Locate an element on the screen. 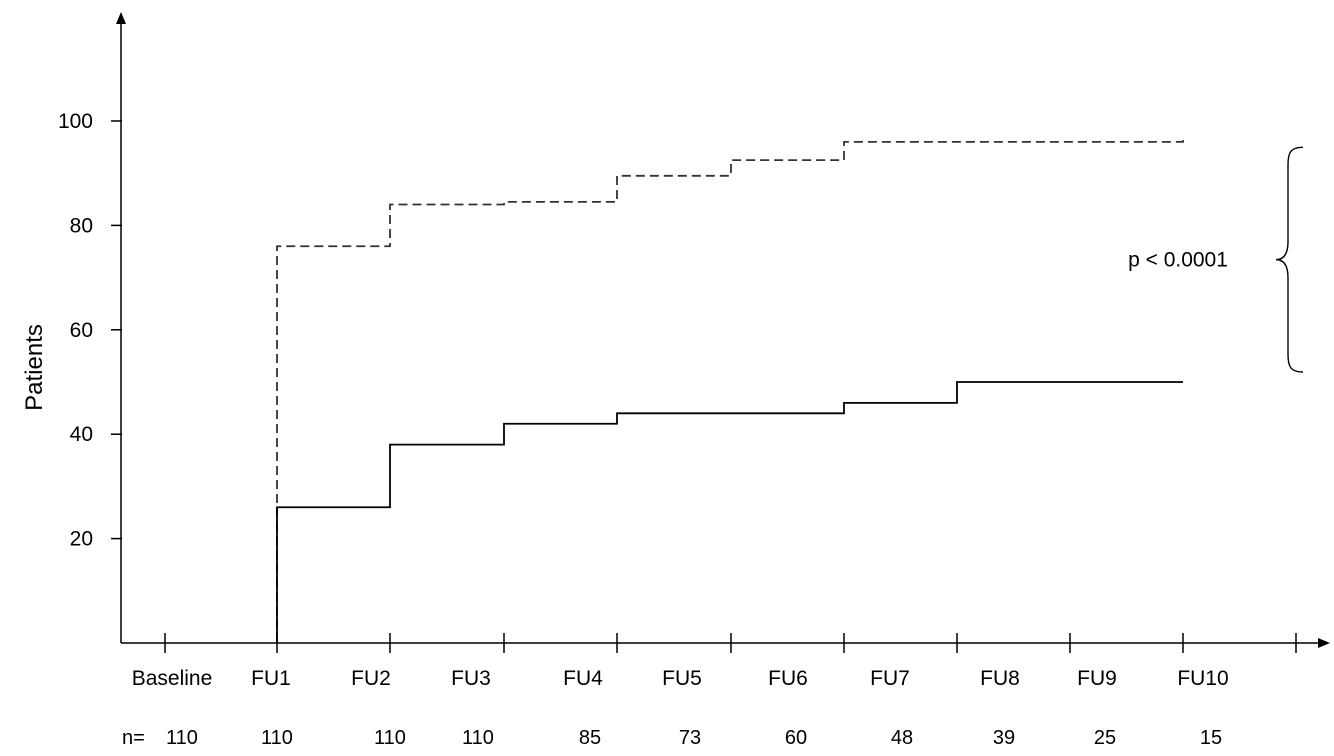  x-category-label: FU2 is located at coordinates (371, 678).